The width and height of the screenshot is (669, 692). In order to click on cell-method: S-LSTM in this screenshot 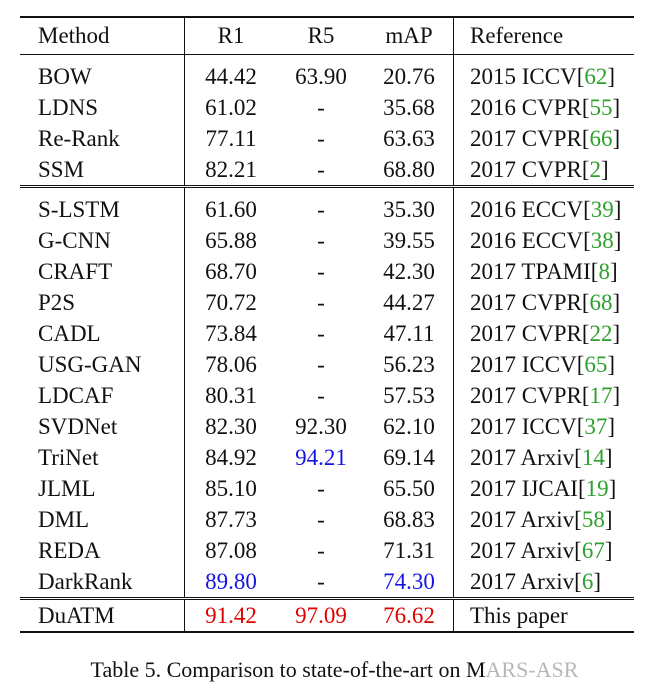, I will do `click(102, 205)`.